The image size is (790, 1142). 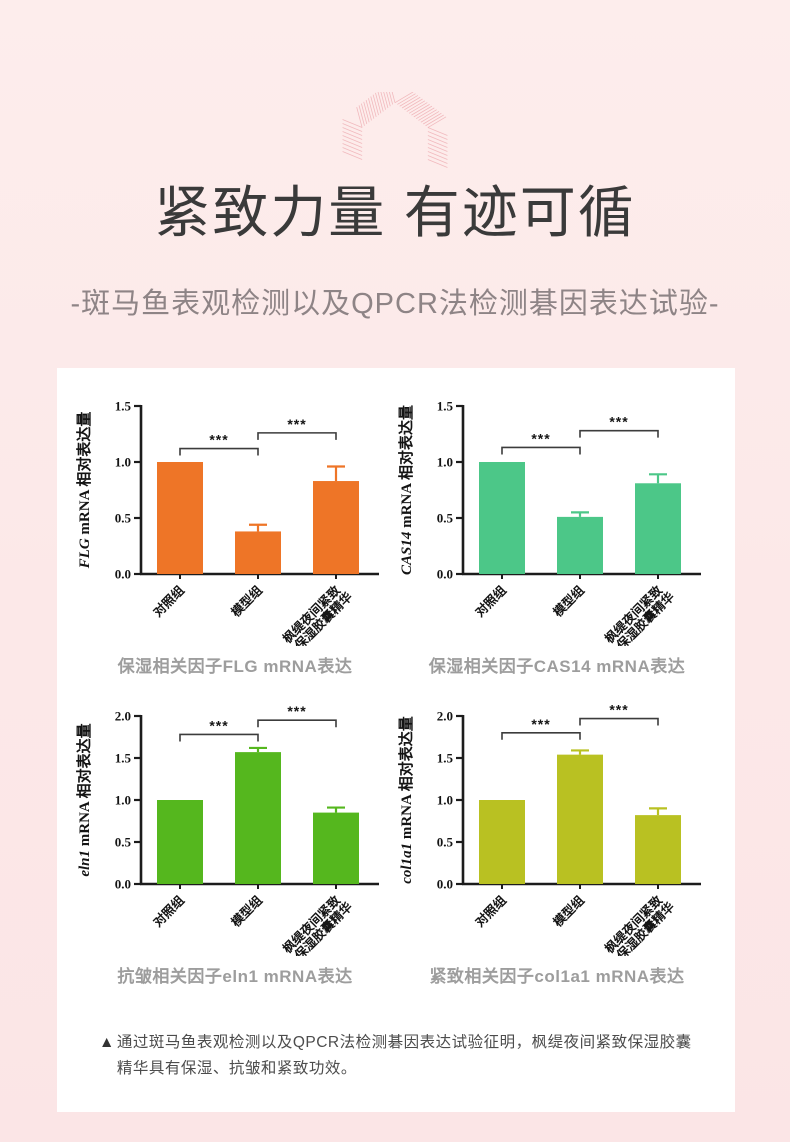 I want to click on col1a1-chart-caption: 紧致相关因子col1a1 mRNA表达, so click(x=557, y=976).